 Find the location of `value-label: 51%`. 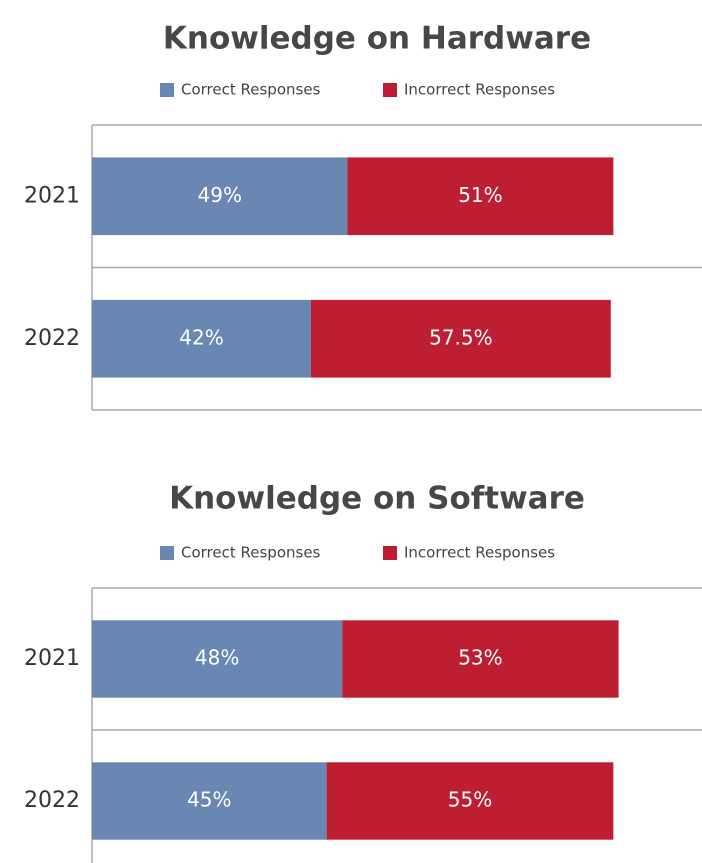

value-label: 51% is located at coordinates (480, 195).